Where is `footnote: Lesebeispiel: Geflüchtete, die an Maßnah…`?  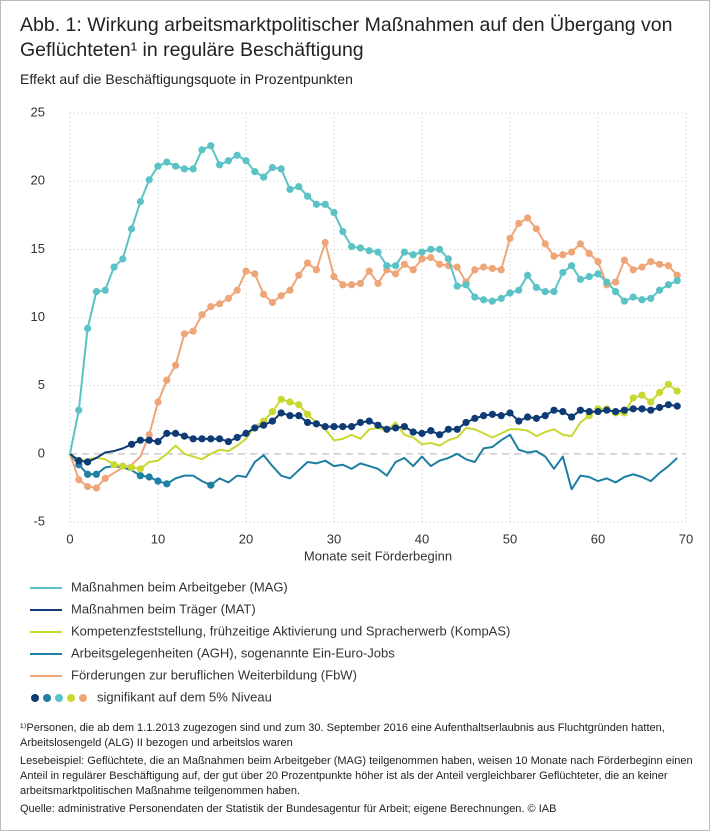
footnote: Lesebeispiel: Geflüchtete, die an Maßnah… is located at coordinates (356, 776).